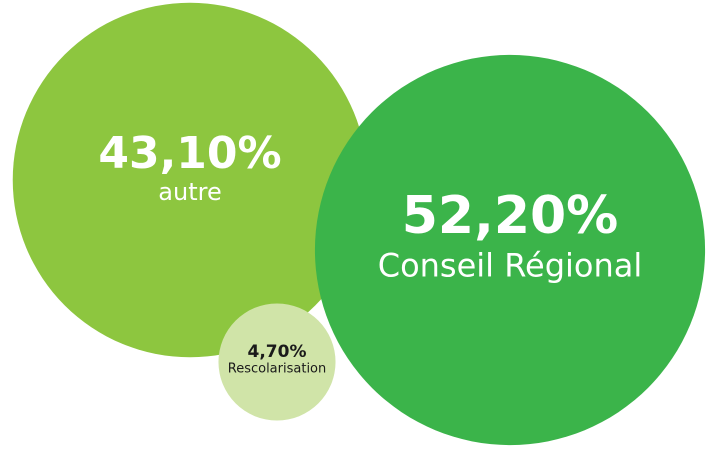 The height and width of the screenshot is (457, 719). I want to click on bubble, so click(277, 362).